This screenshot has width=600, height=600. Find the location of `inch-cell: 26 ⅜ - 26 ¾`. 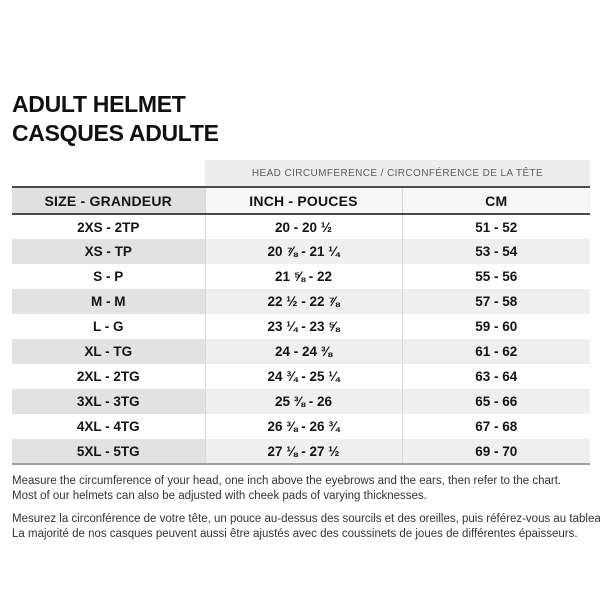

inch-cell: 26 ⅜ - 26 ¾ is located at coordinates (303, 426).